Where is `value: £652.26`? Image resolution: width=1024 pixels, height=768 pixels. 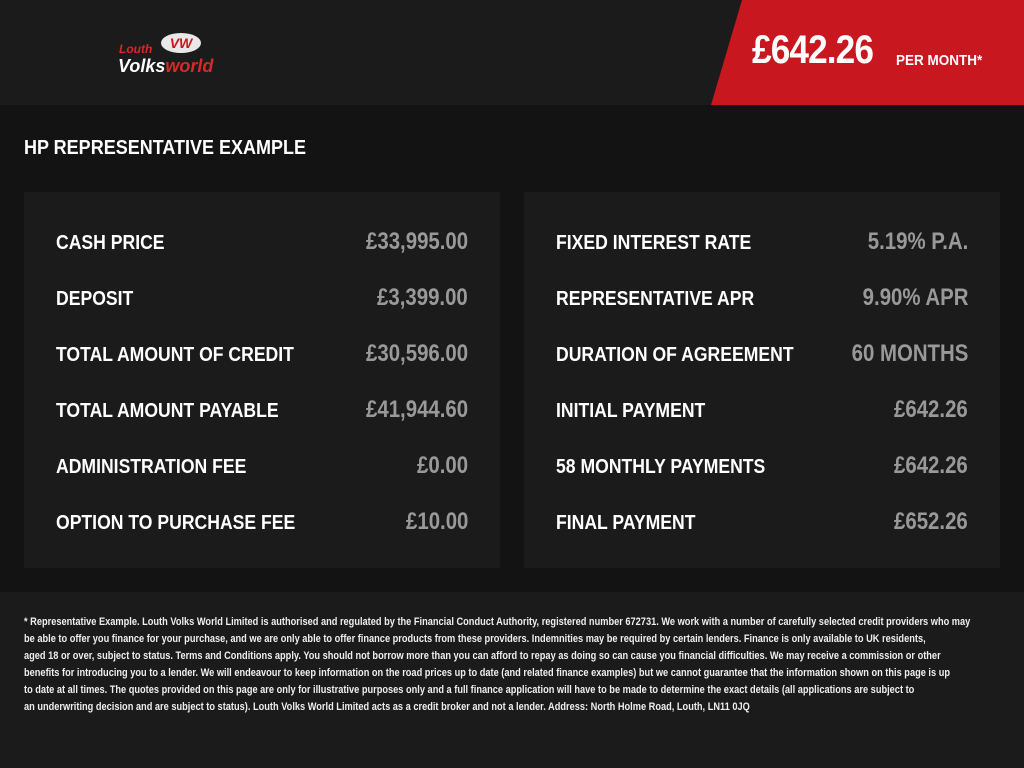
value: £652.26 is located at coordinates (931, 521).